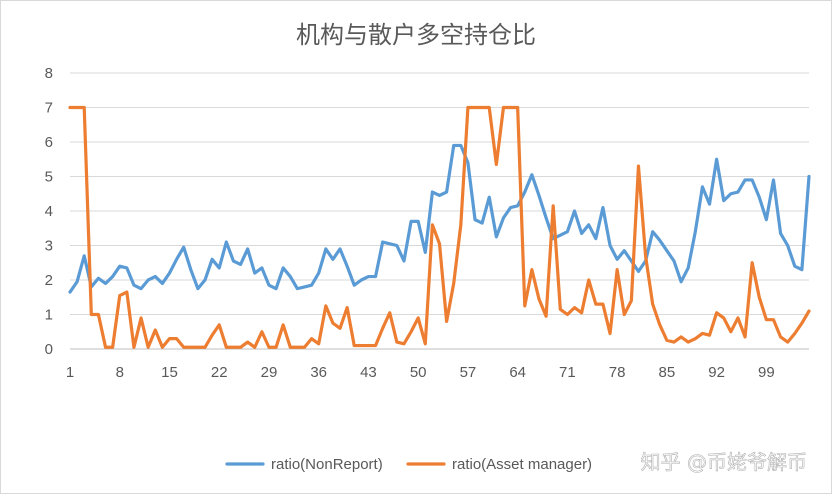 Image resolution: width=832 pixels, height=494 pixels. I want to click on y-tick-label: 4, so click(49, 211).